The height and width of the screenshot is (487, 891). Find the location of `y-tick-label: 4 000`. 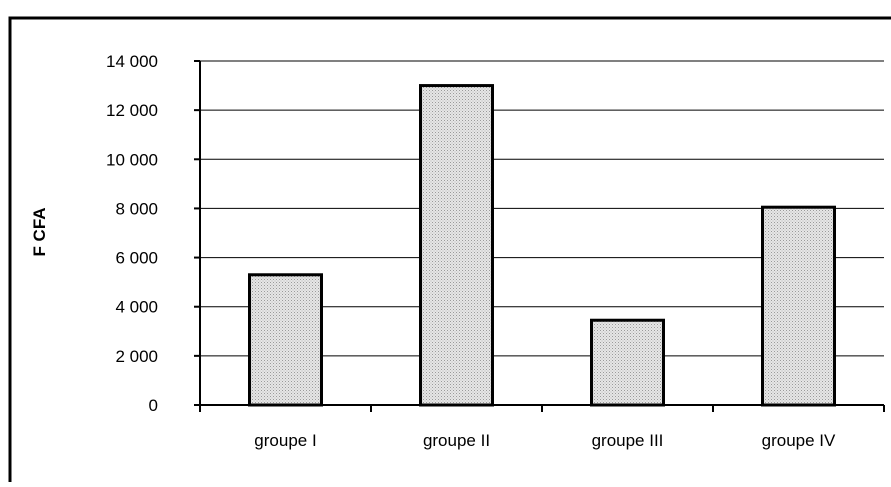

y-tick-label: 4 000 is located at coordinates (136, 307).